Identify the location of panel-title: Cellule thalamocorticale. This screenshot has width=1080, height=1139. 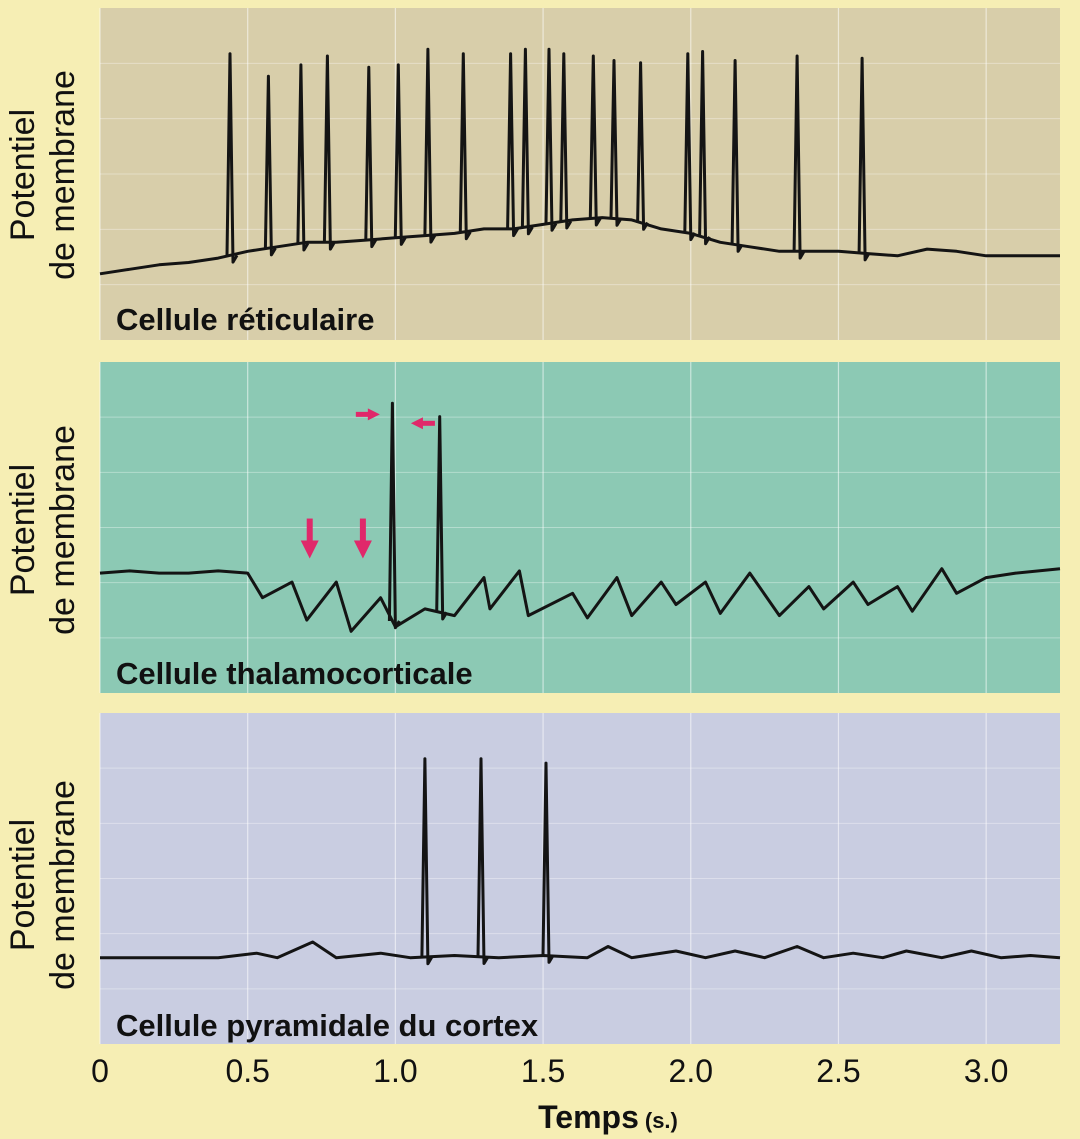
(294, 673).